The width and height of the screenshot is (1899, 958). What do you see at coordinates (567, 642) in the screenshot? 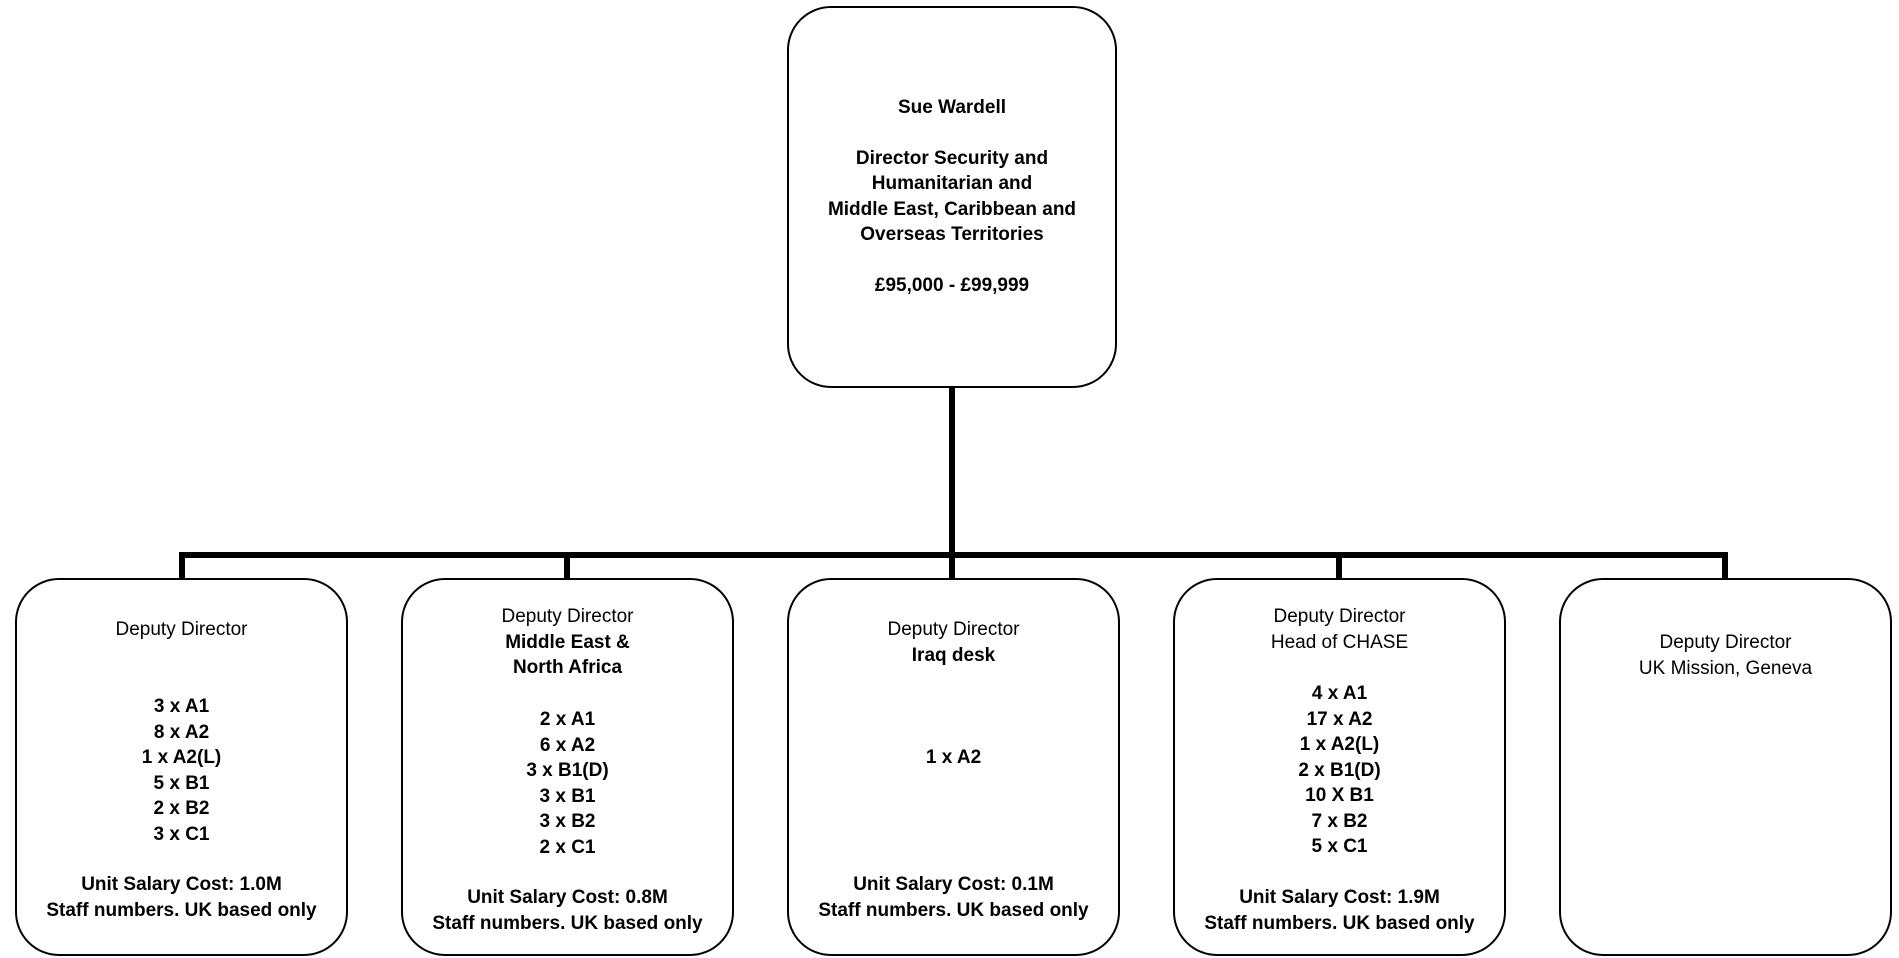
I see `deputy-unit: Middle East &` at bounding box center [567, 642].